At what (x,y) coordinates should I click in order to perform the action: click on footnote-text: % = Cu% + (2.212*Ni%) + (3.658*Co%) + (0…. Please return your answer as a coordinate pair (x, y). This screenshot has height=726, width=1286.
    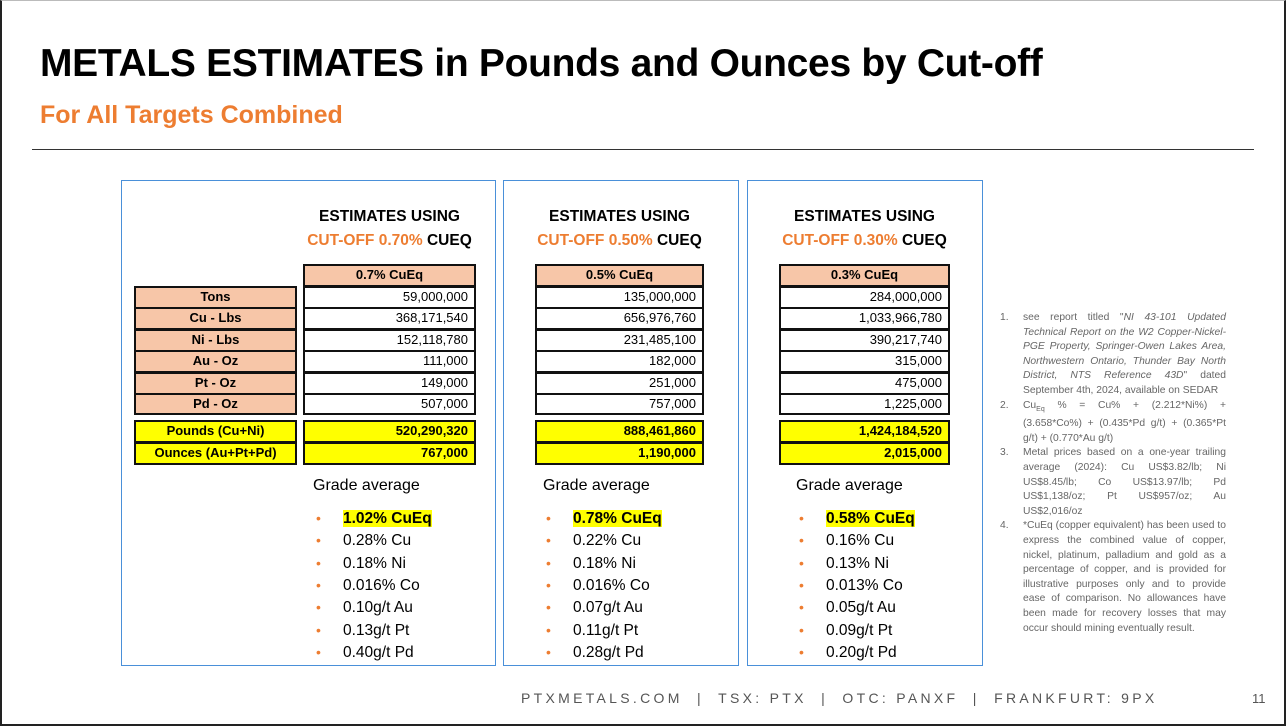
    Looking at the image, I should click on (1124, 421).